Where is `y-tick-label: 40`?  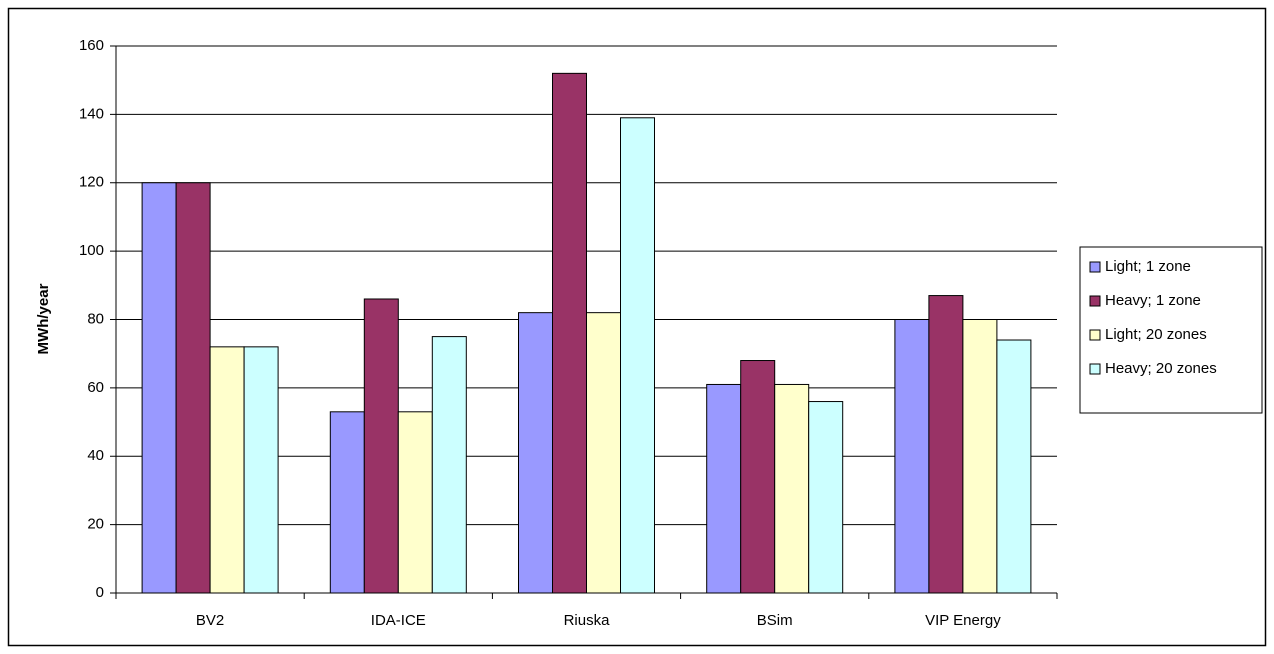 y-tick-label: 40 is located at coordinates (95, 455).